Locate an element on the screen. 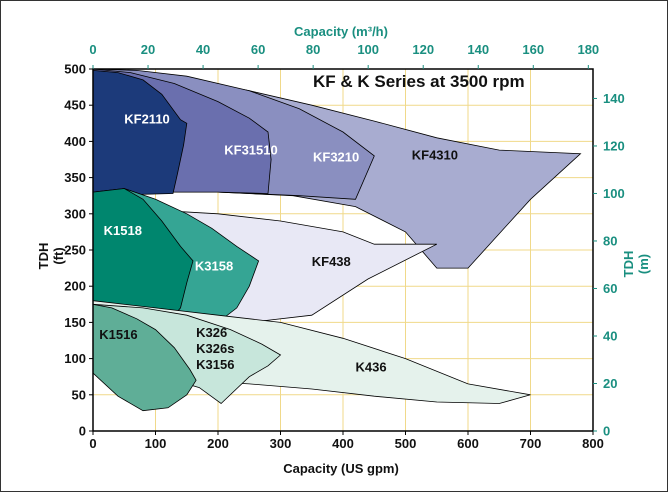 This screenshot has height=496, width=668. chart-title: KF & K Series at 3500 rpm is located at coordinates (419, 81).